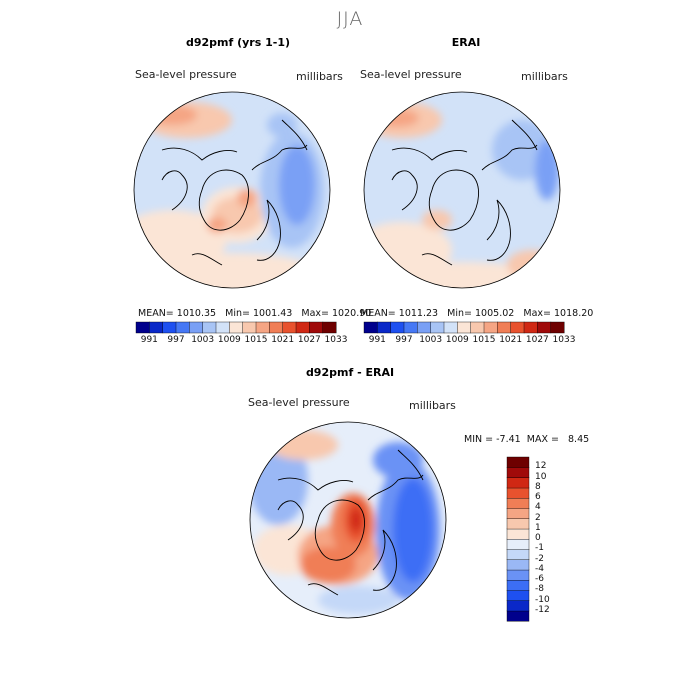 This screenshot has height=700, width=700. I want to click on panel1-mean: 1010.35, so click(196, 313).